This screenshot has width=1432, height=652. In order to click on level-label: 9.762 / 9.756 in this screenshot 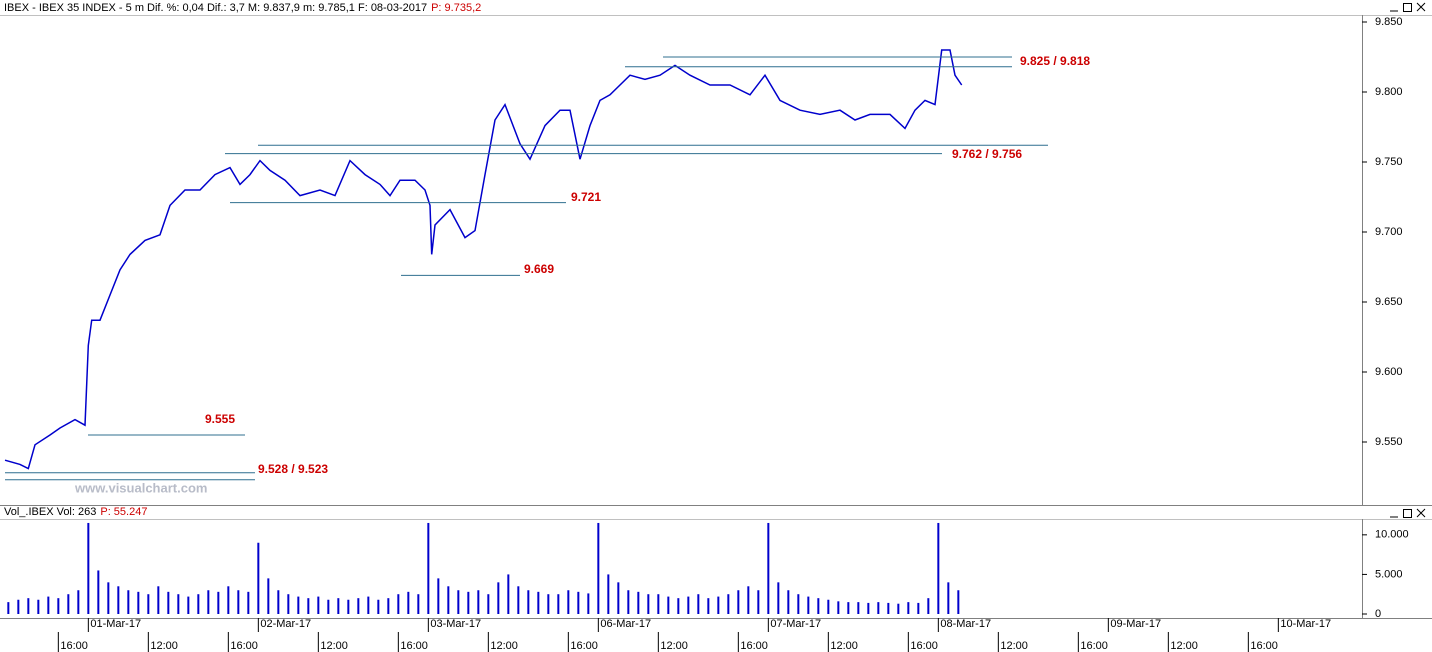, I will do `click(987, 154)`.